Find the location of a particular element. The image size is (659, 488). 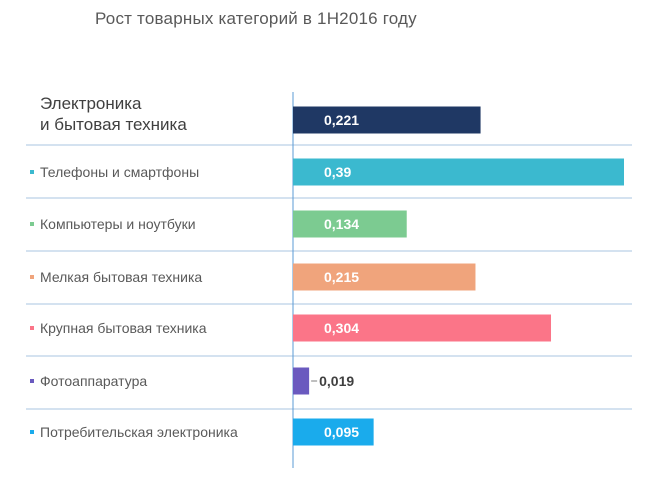

value-label-4: 0,304 is located at coordinates (341, 328).